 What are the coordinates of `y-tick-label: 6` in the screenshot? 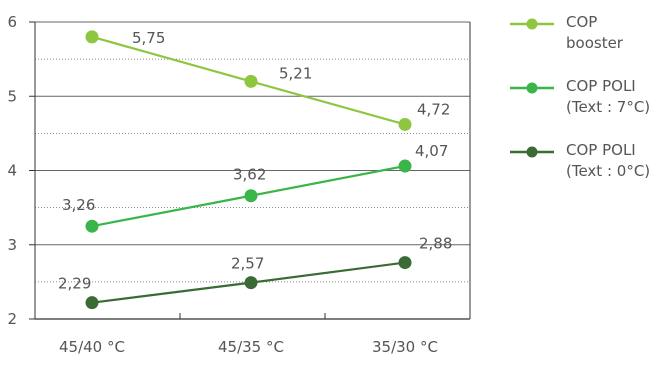 It's located at (12, 22).